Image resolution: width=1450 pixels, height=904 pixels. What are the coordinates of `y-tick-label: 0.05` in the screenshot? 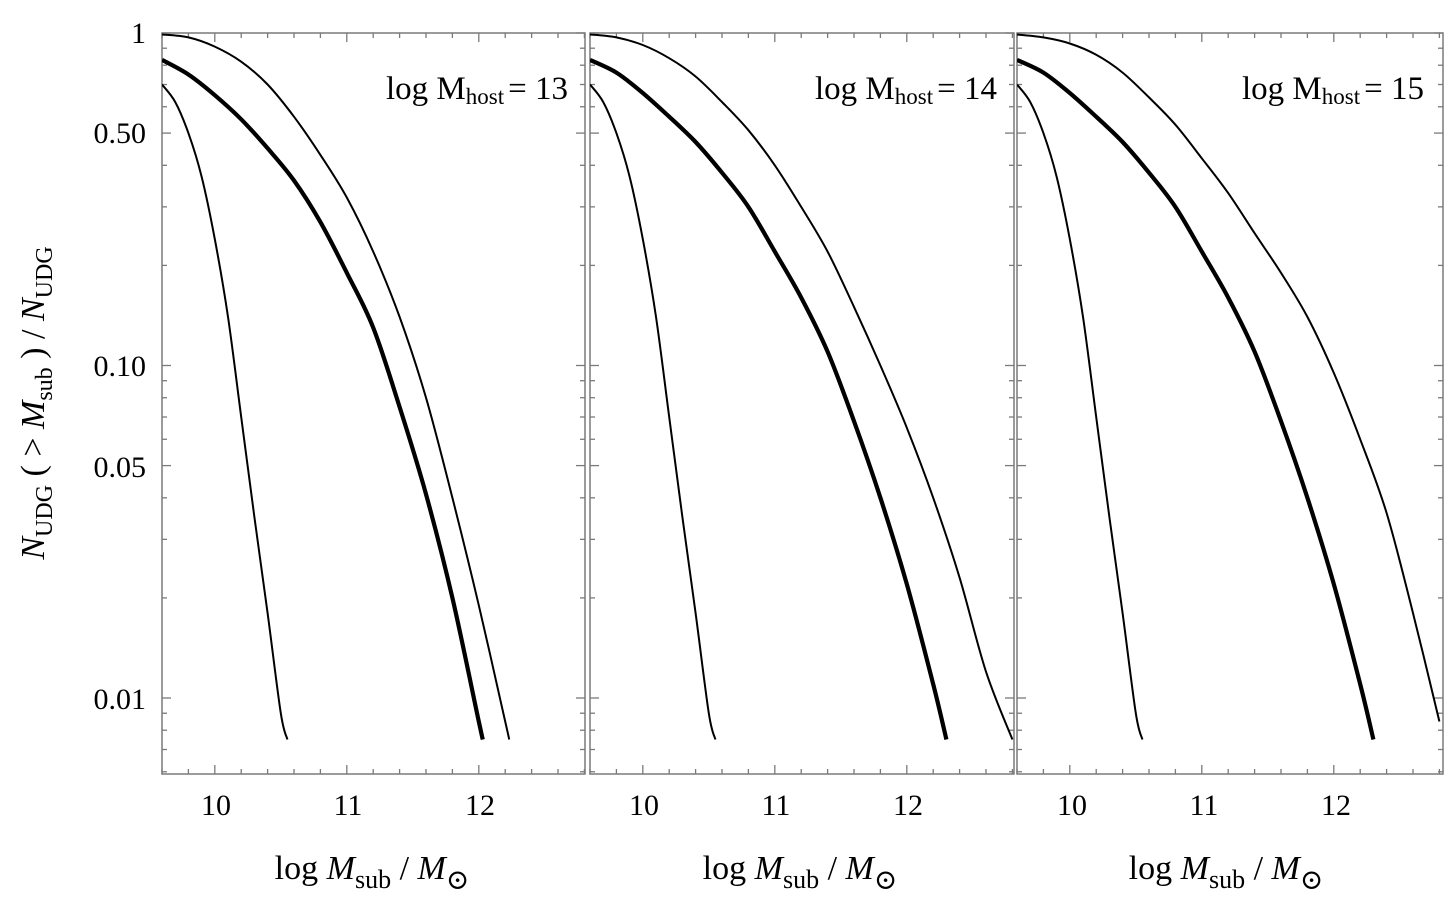 It's located at (120, 467).